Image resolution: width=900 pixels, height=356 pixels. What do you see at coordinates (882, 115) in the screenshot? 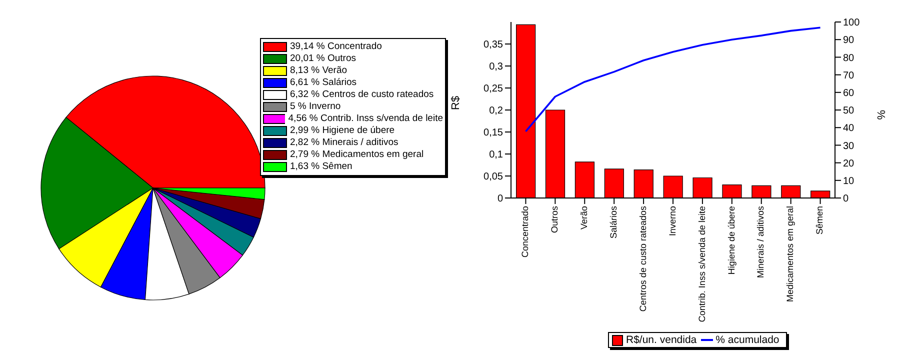
I see `y2-axis-title: %` at bounding box center [882, 115].